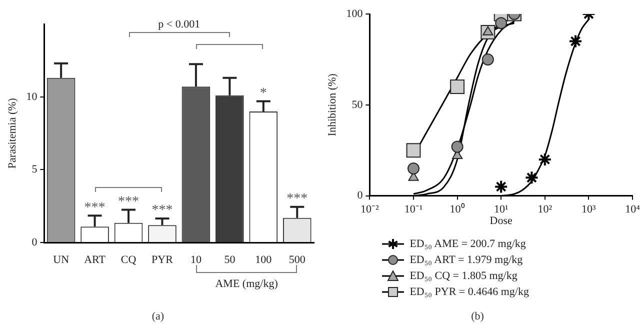 The image size is (643, 327). Describe the element at coordinates (501, 209) in the screenshot. I see `x-tick-label: 10¹` at that location.